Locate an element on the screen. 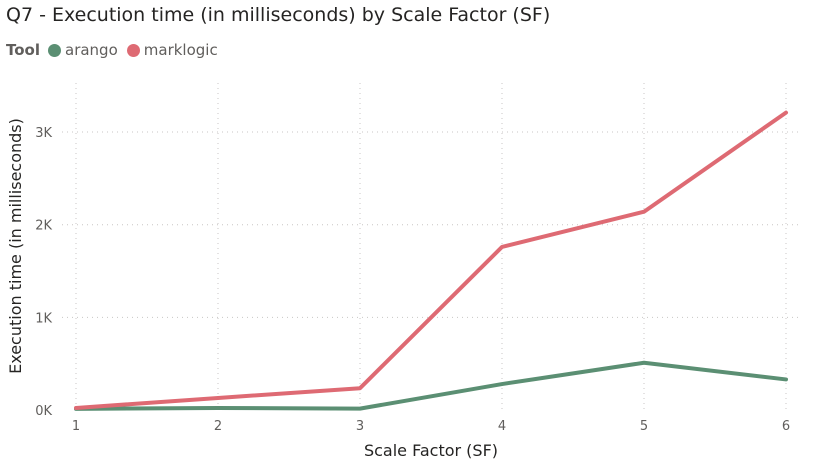 Image resolution: width=826 pixels, height=462 pixels. x-tick-label: 2 is located at coordinates (218, 426).